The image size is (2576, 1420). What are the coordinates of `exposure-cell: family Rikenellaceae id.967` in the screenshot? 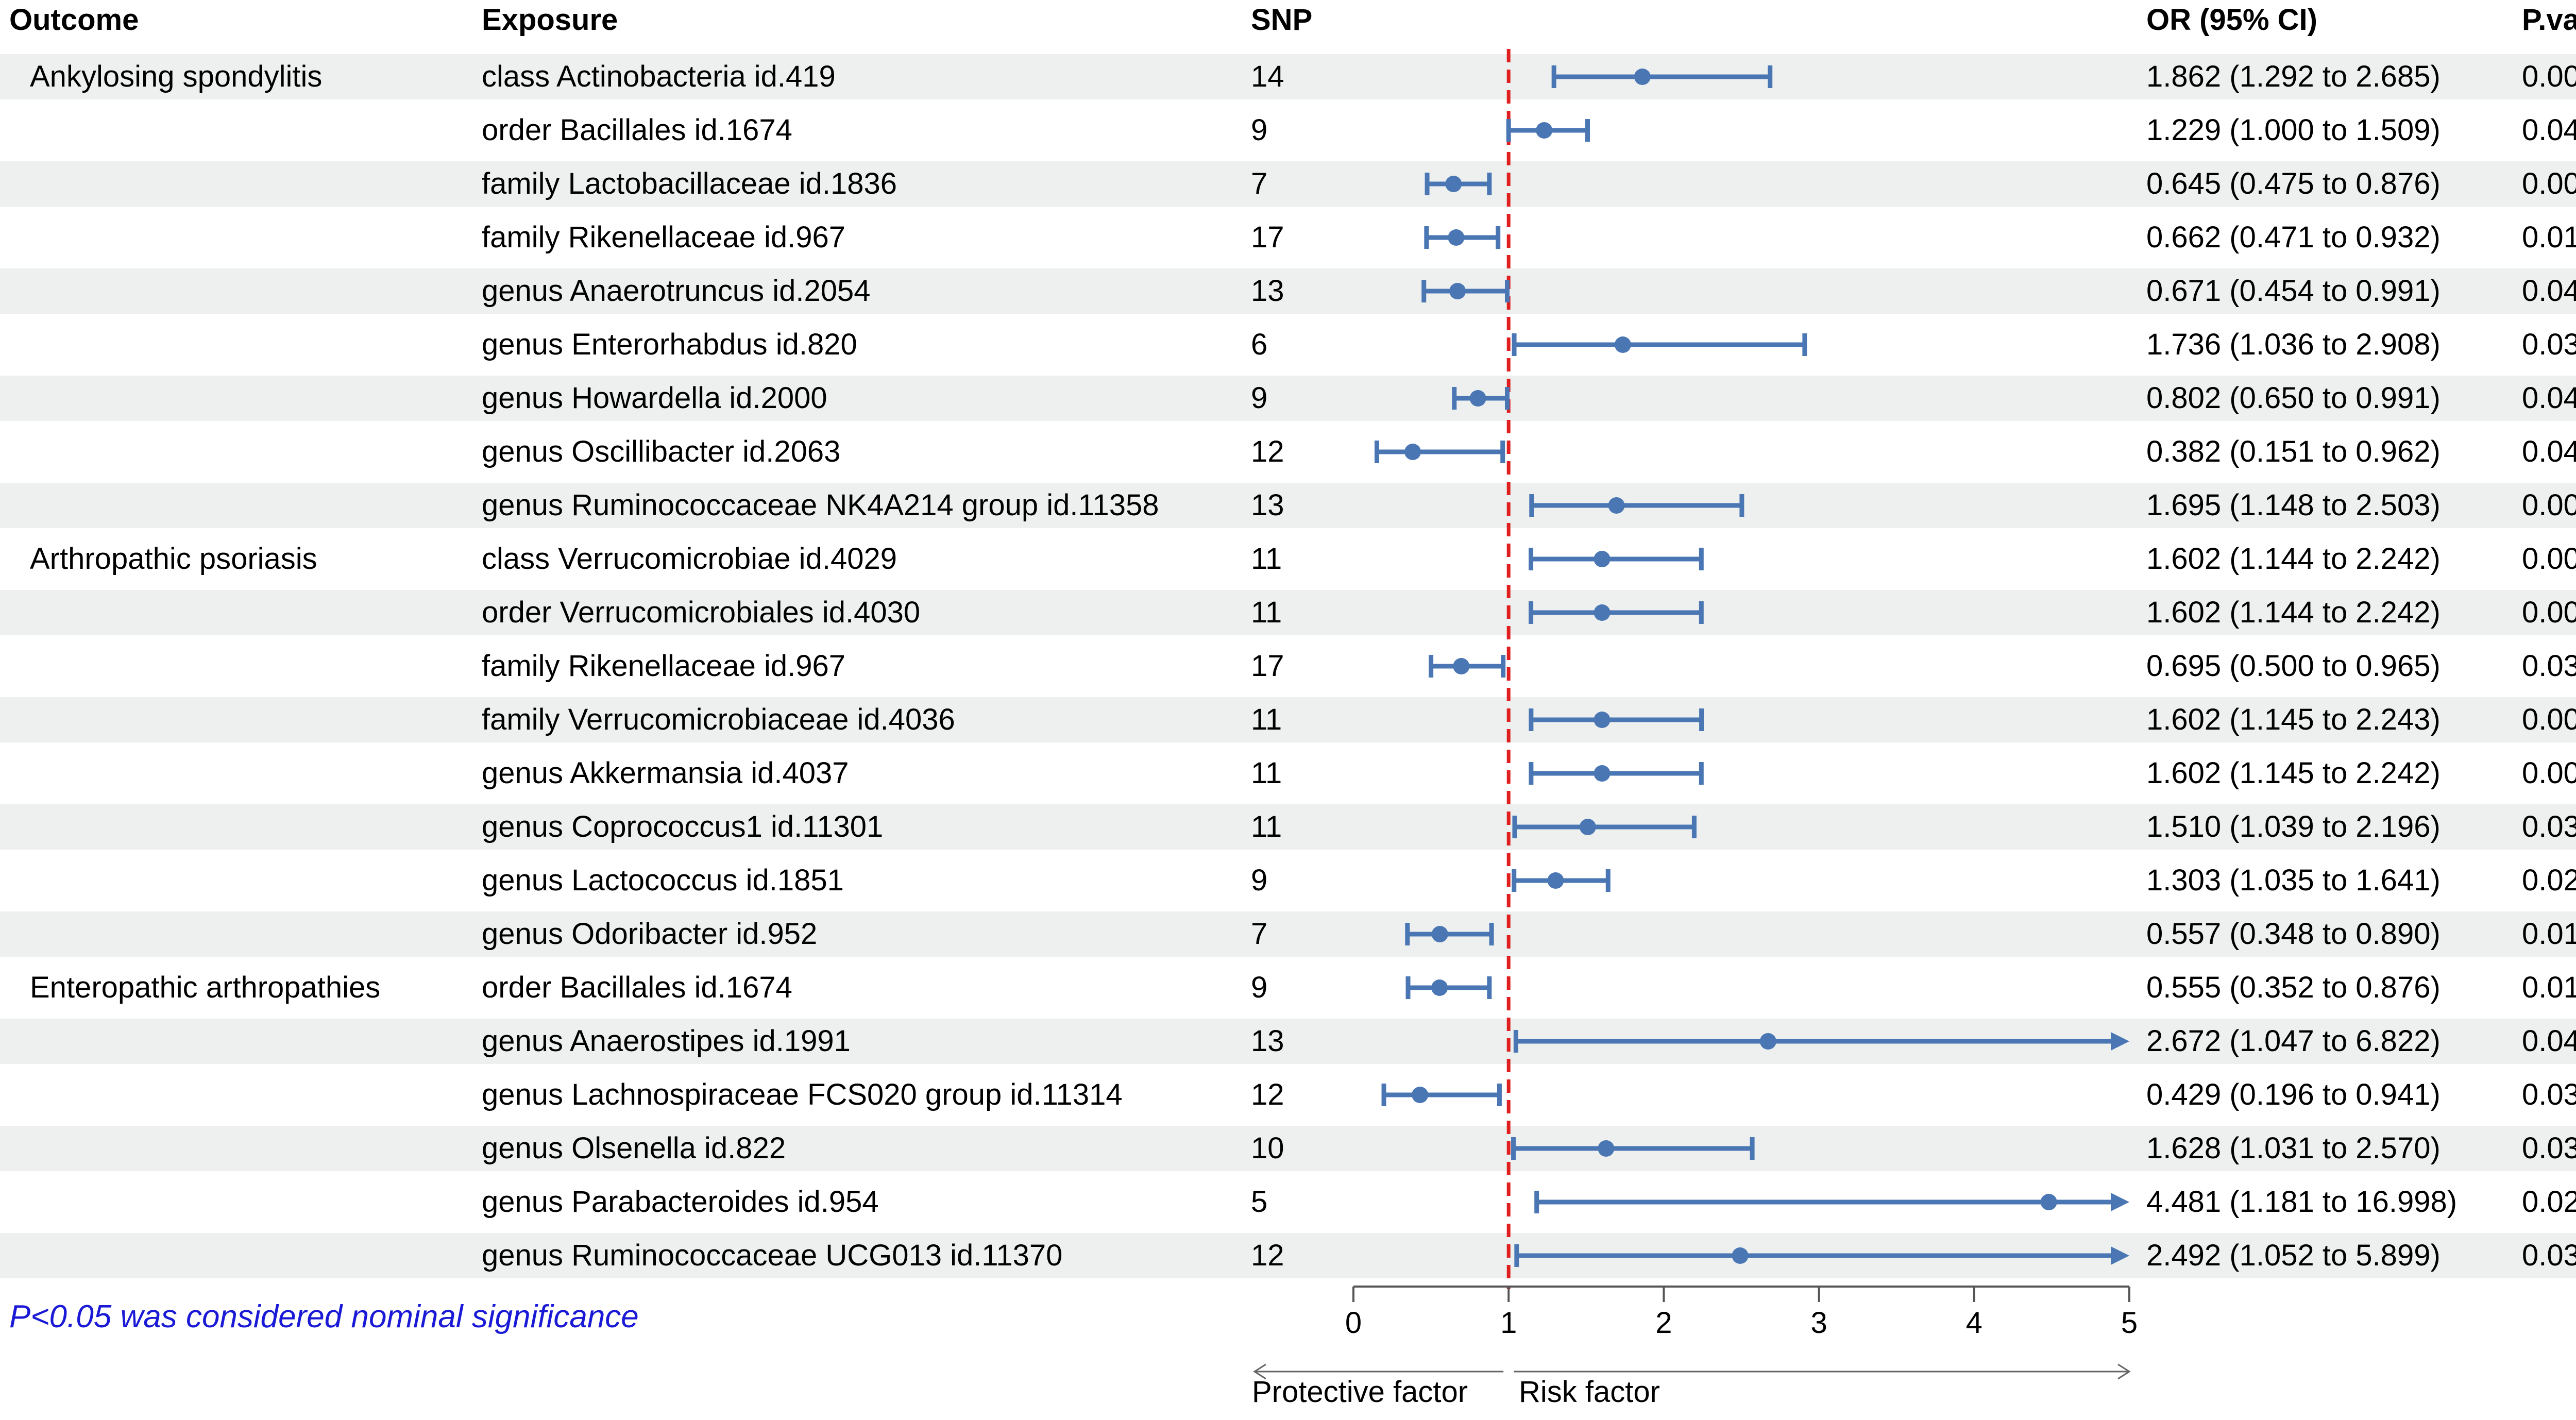 It's located at (664, 666).